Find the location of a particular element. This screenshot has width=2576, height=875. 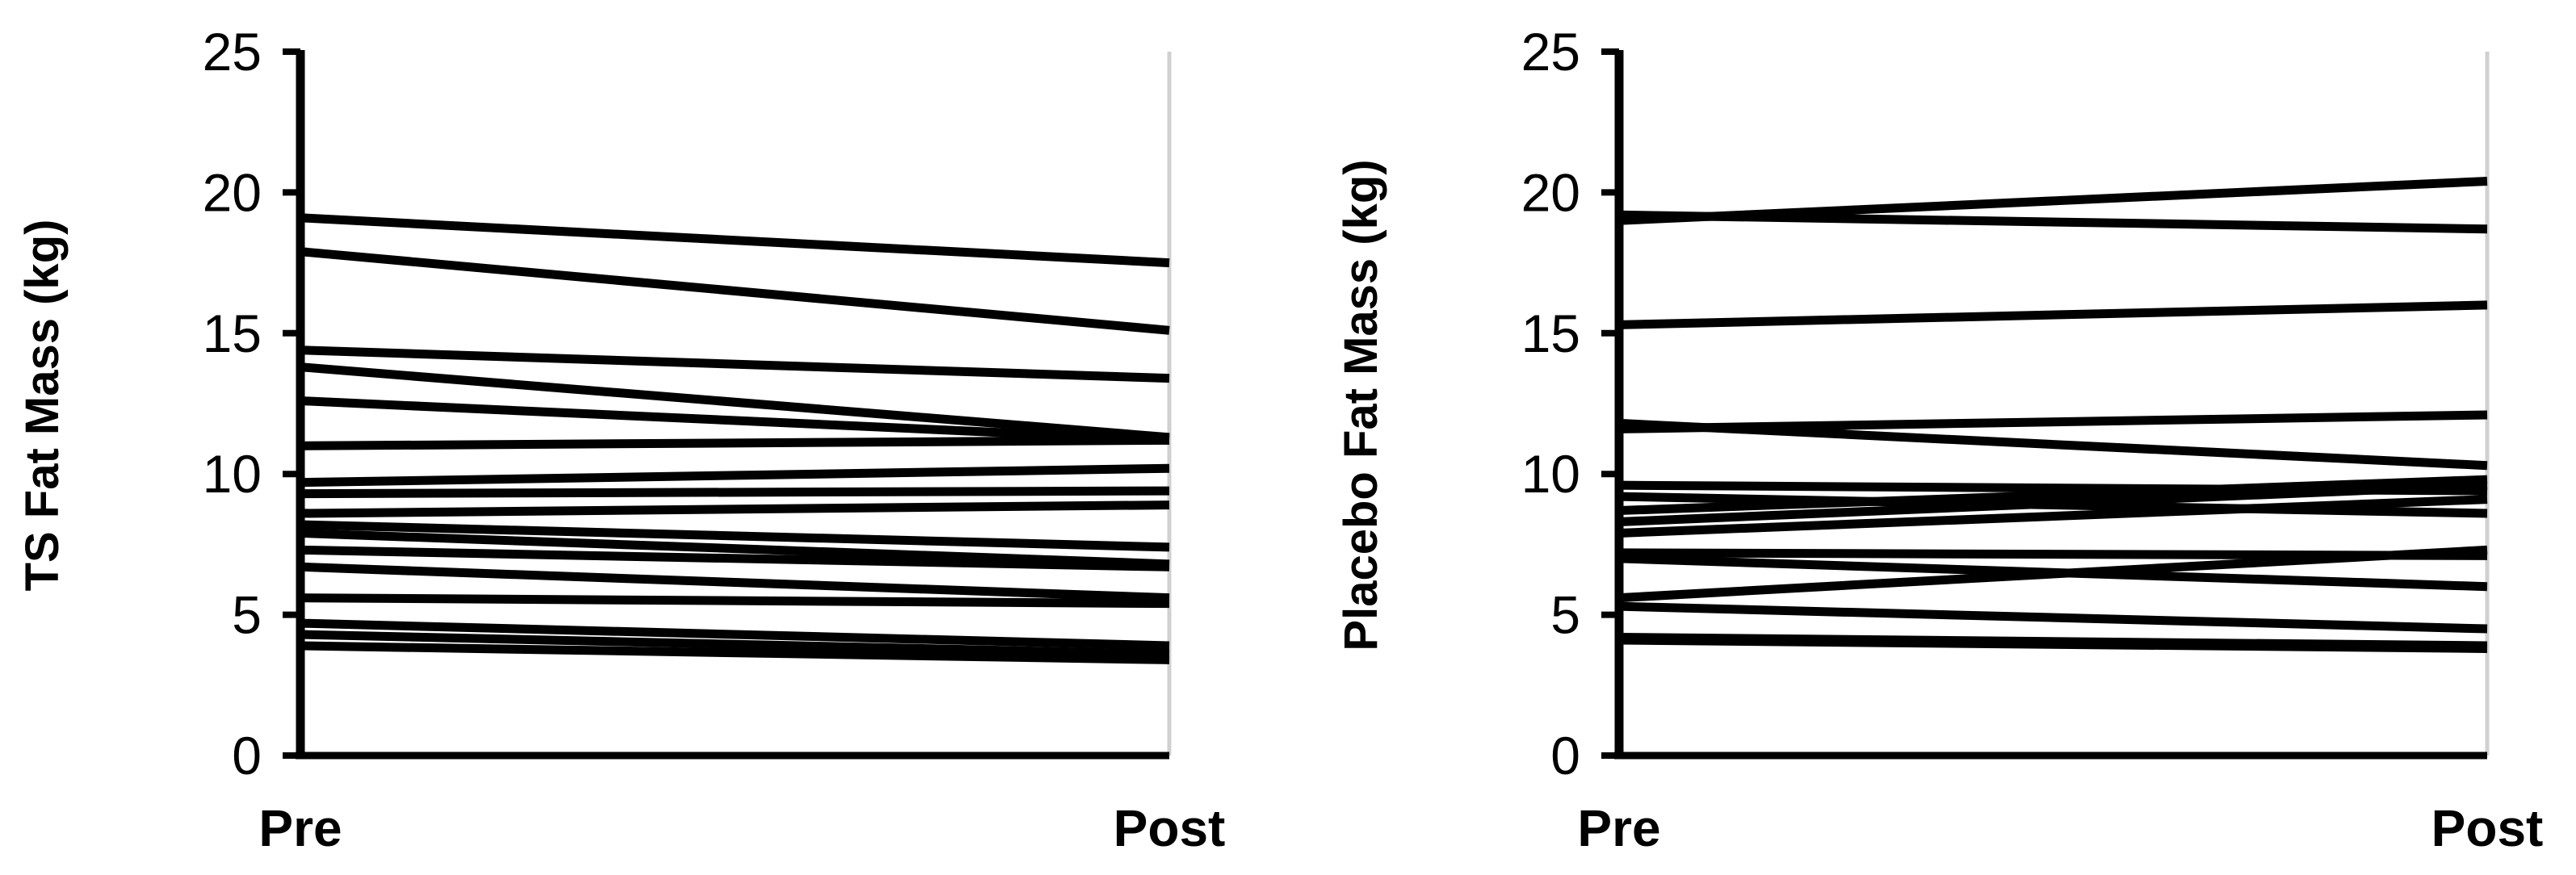

y-axis-title: TS Fat Mass (kg) is located at coordinates (42, 406).